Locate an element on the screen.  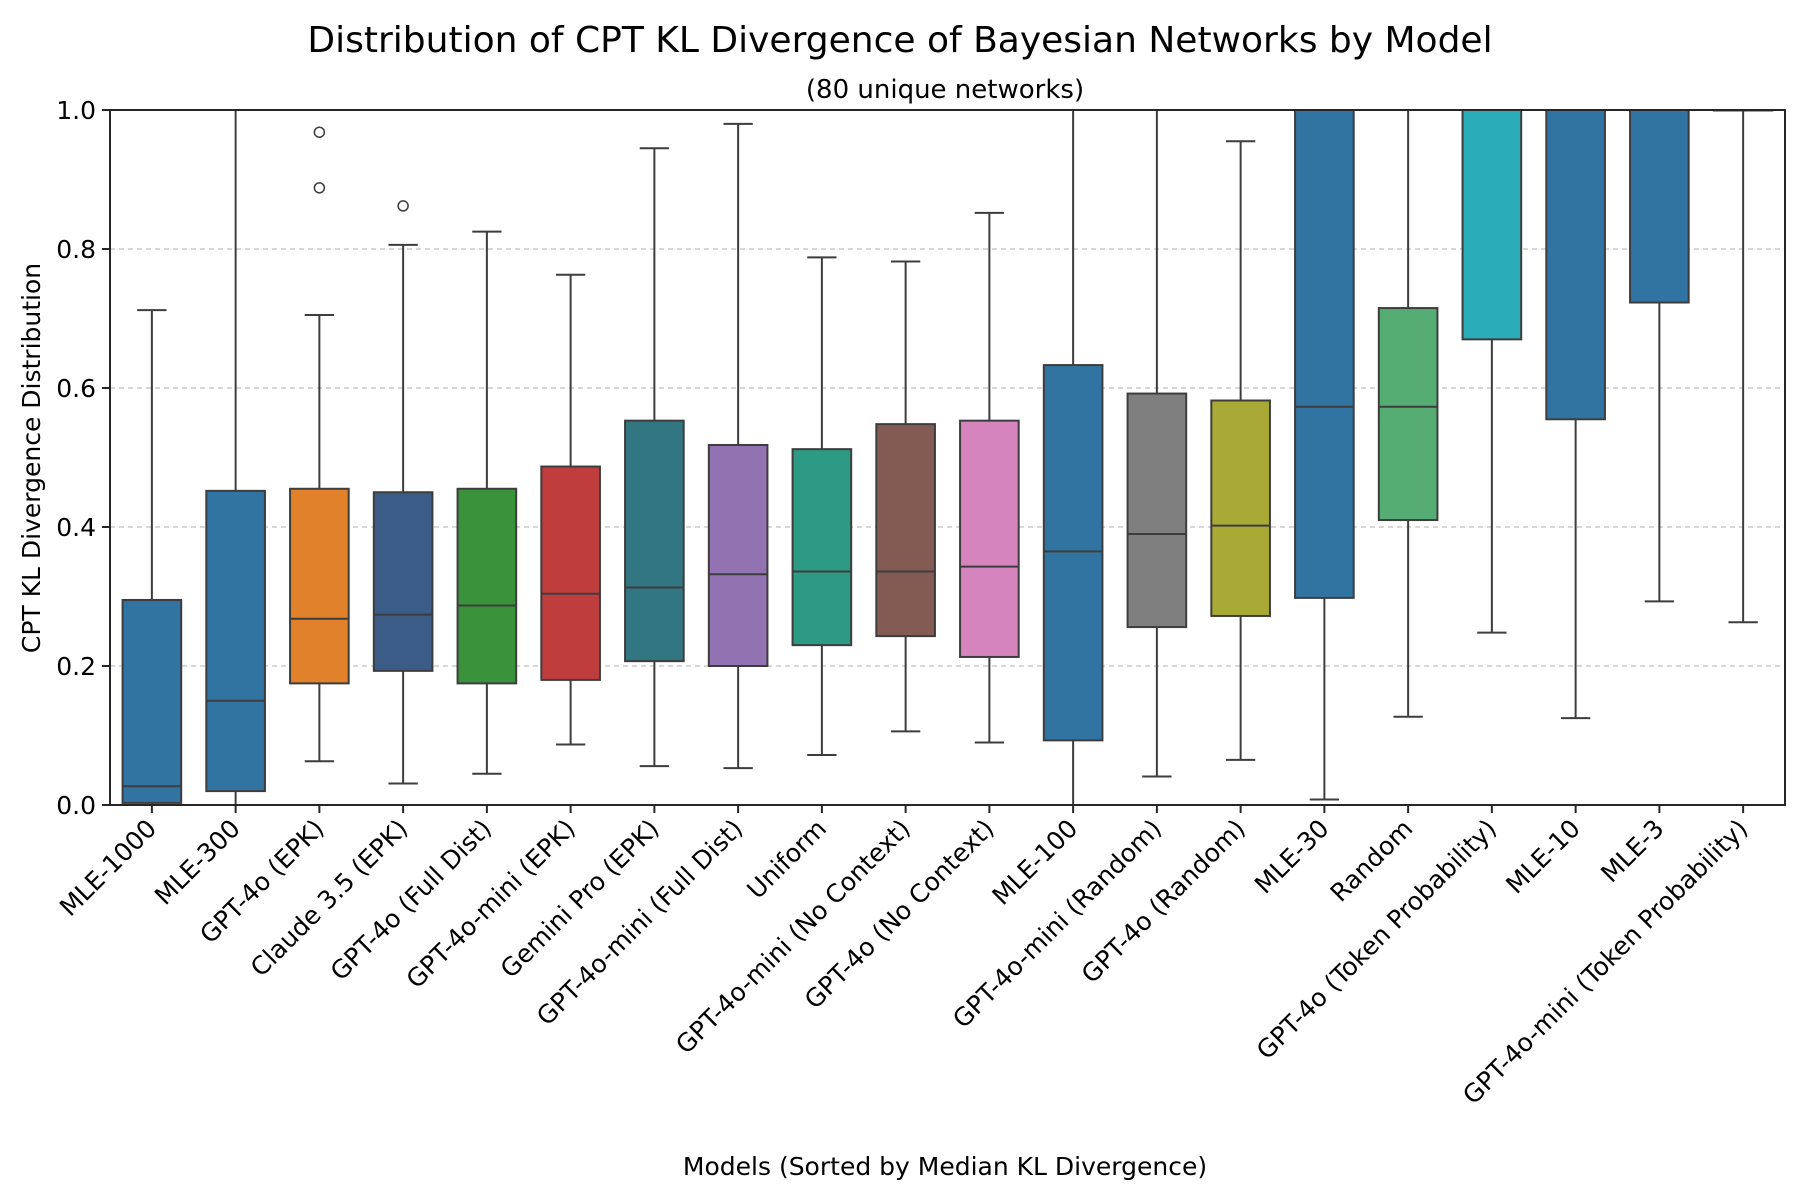
x-tick-label: MLE-1000 is located at coordinates (108, 868).